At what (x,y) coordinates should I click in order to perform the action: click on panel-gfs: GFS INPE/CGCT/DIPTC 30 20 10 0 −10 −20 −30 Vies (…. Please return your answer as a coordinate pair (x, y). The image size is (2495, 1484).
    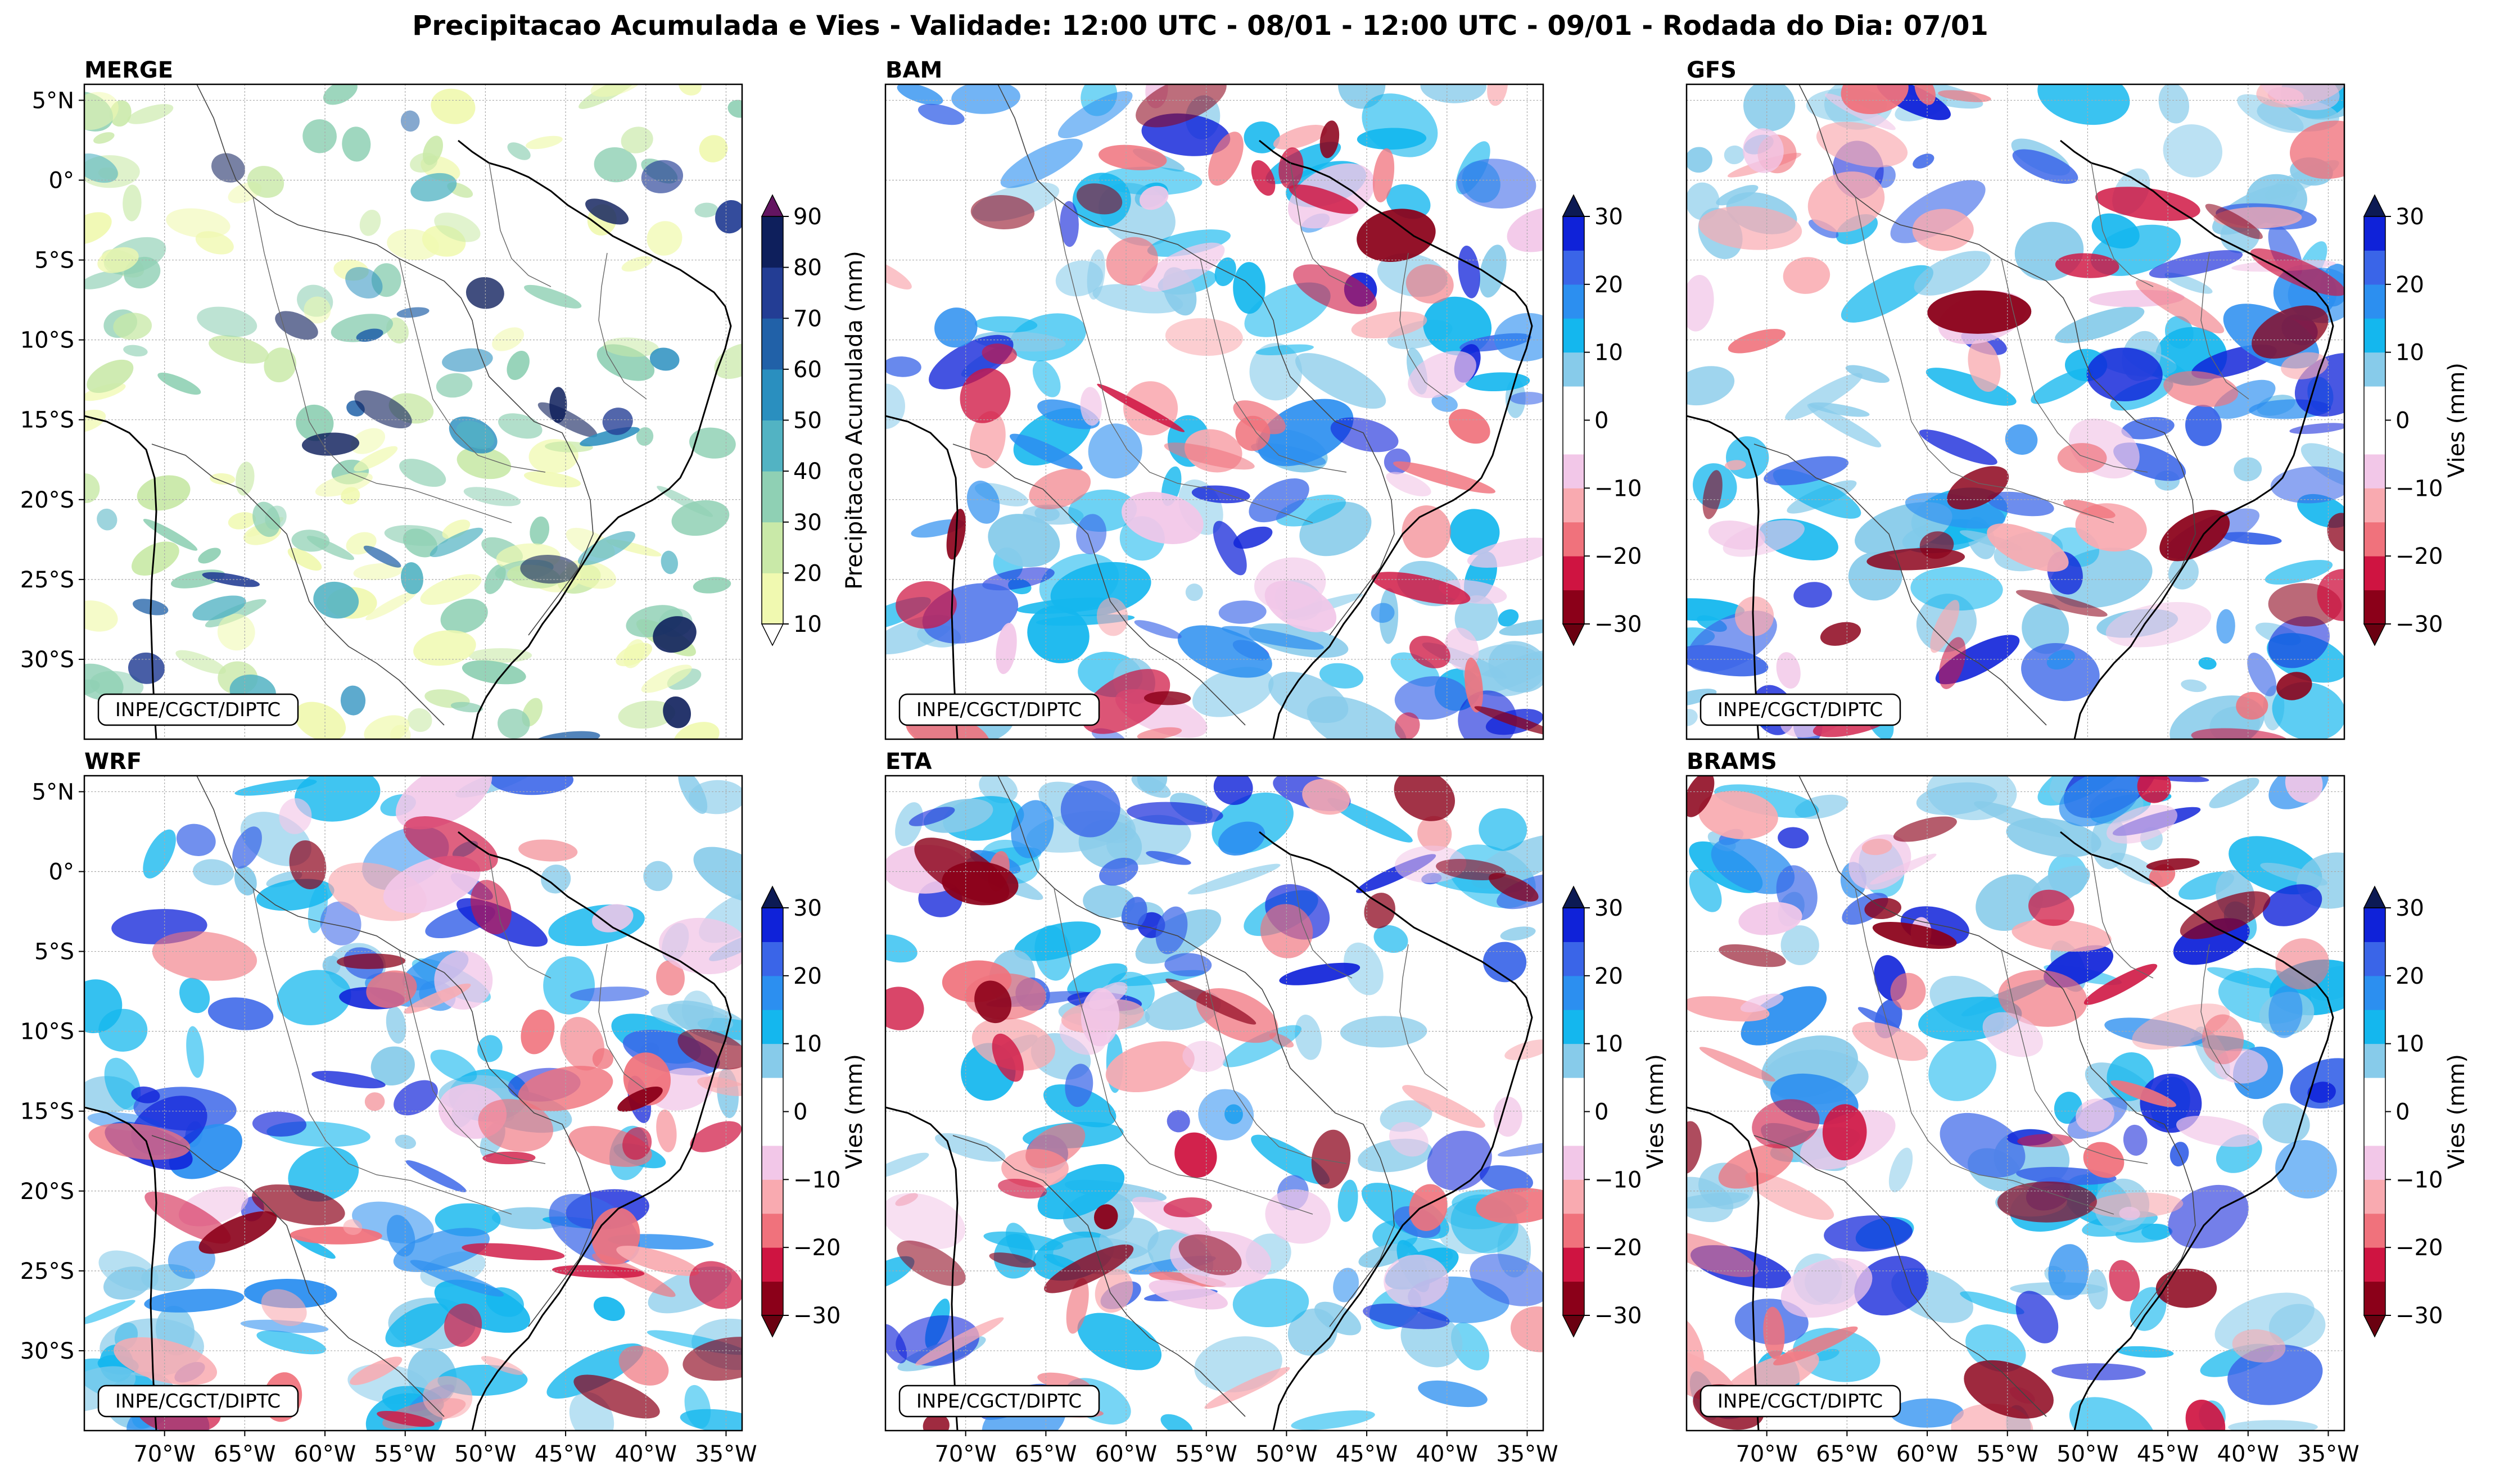
    Looking at the image, I should click on (2077, 398).